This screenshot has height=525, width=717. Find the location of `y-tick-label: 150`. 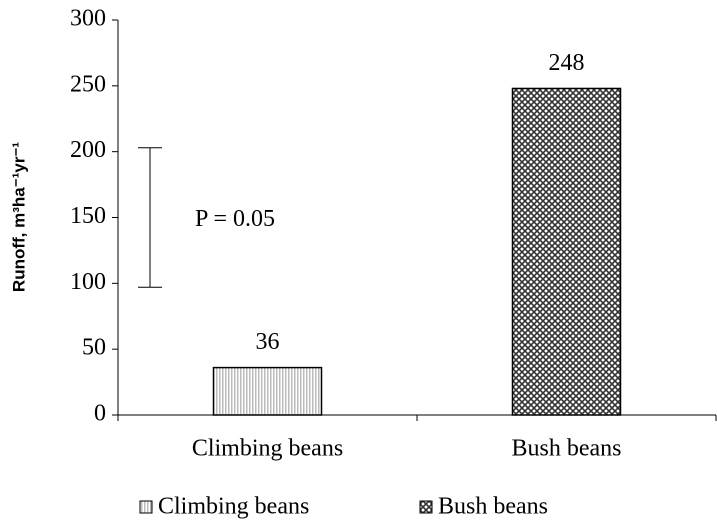

y-tick-label: 150 is located at coordinates (88, 216).